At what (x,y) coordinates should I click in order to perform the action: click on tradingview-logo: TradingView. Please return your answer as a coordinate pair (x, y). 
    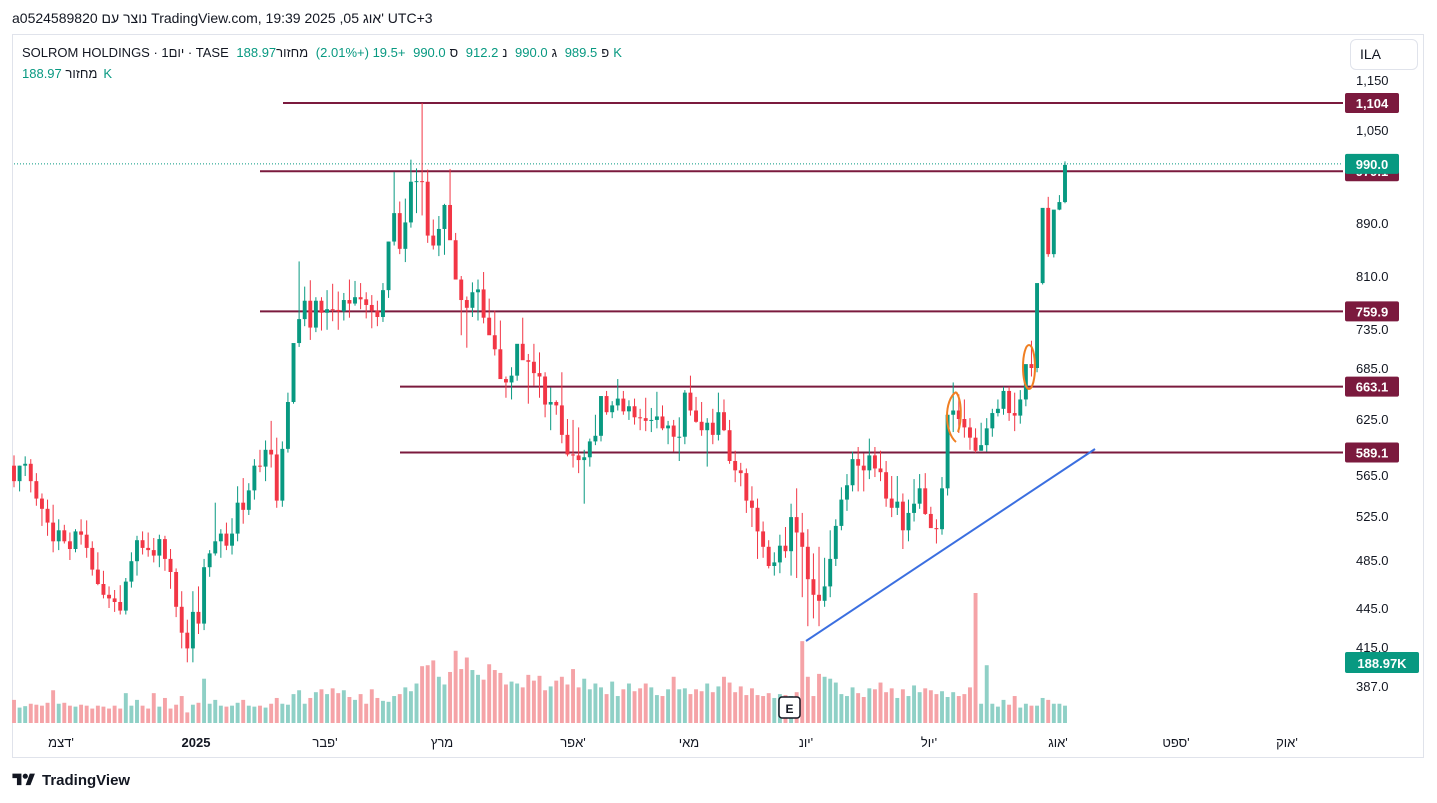
    Looking at the image, I should click on (71, 780).